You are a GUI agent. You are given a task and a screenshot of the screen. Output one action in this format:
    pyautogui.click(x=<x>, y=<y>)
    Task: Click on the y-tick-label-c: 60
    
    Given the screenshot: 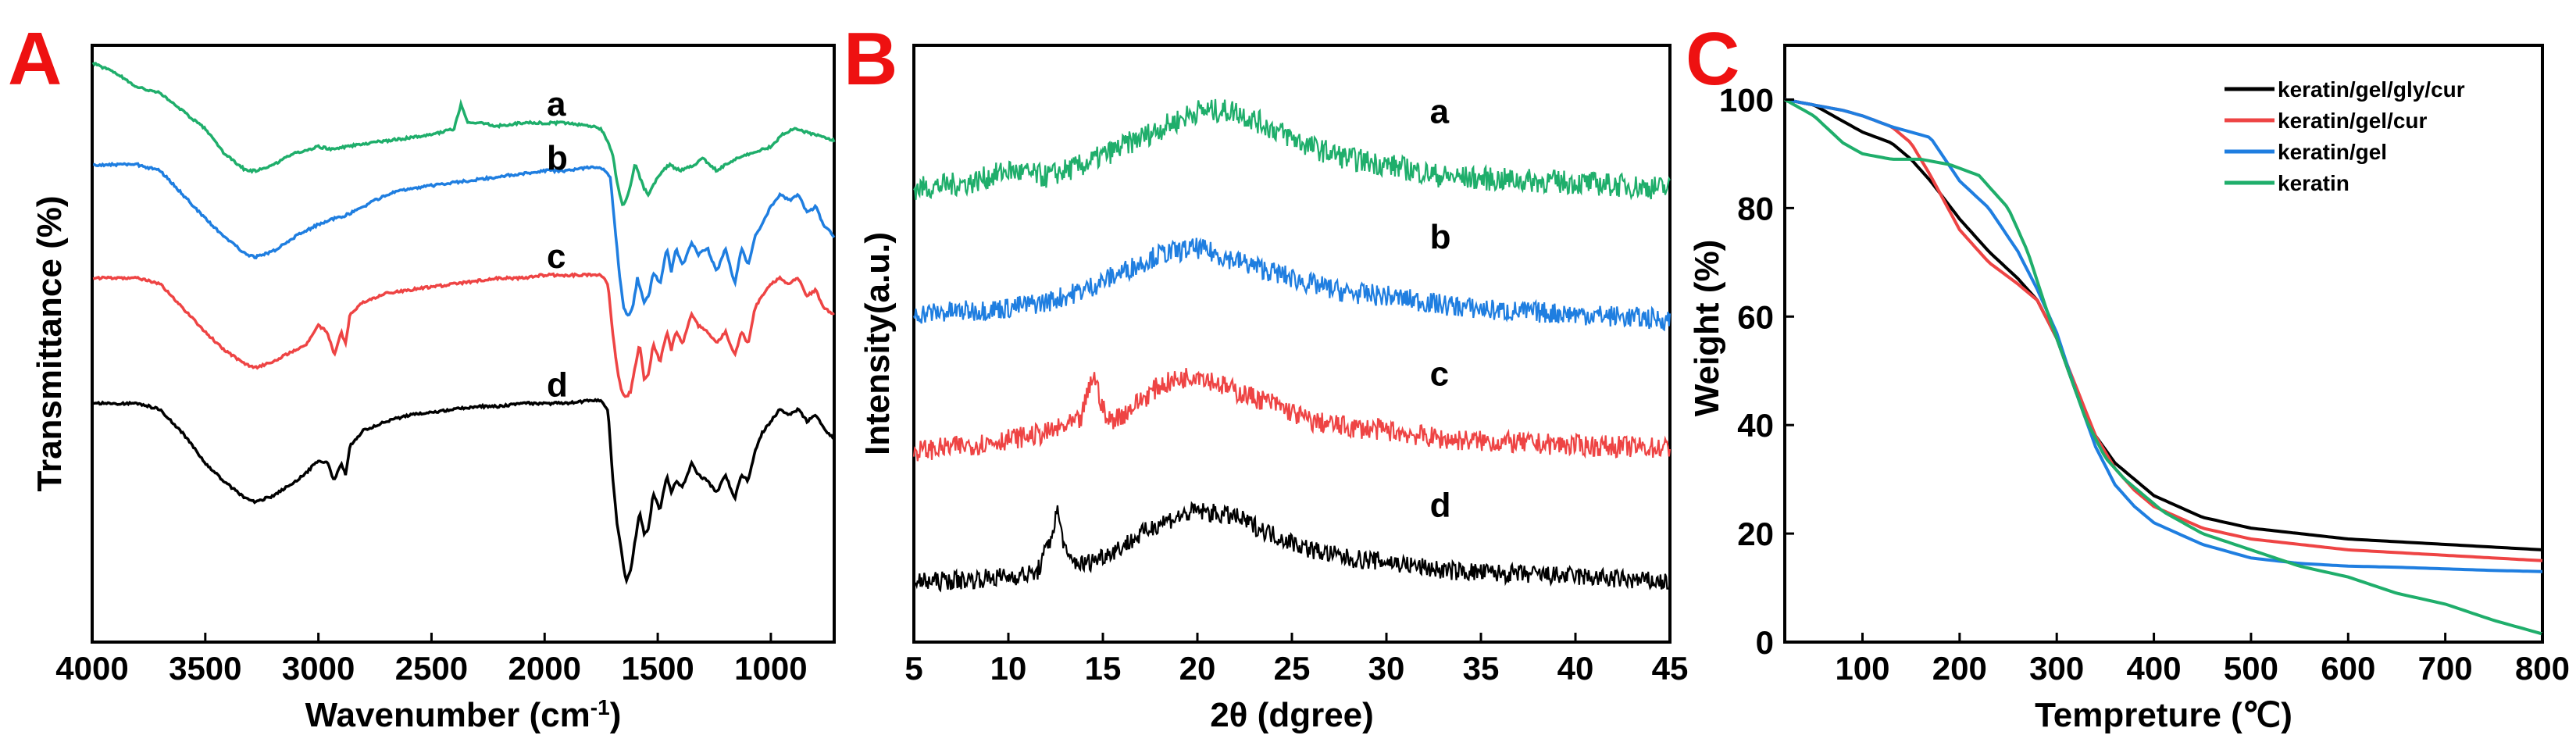 What is the action you would take?
    pyautogui.click(x=1755, y=316)
    